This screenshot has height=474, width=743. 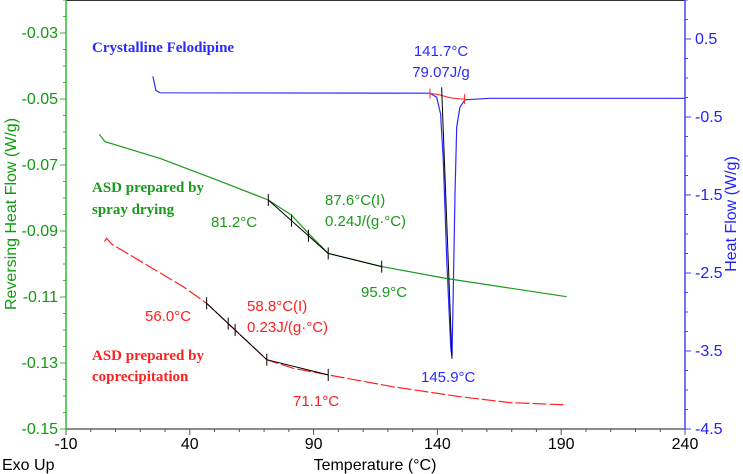 What do you see at coordinates (561, 444) in the screenshot?
I see `x-tick-label: 190` at bounding box center [561, 444].